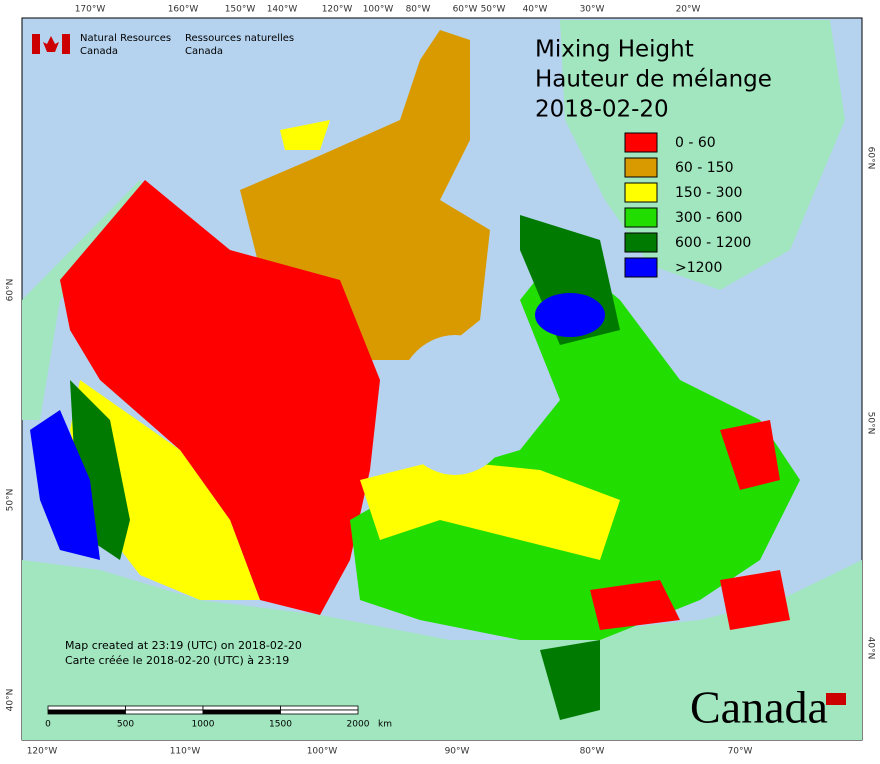 The width and height of the screenshot is (880, 764). Describe the element at coordinates (455, 405) in the screenshot. I see `hudson-bay` at that location.